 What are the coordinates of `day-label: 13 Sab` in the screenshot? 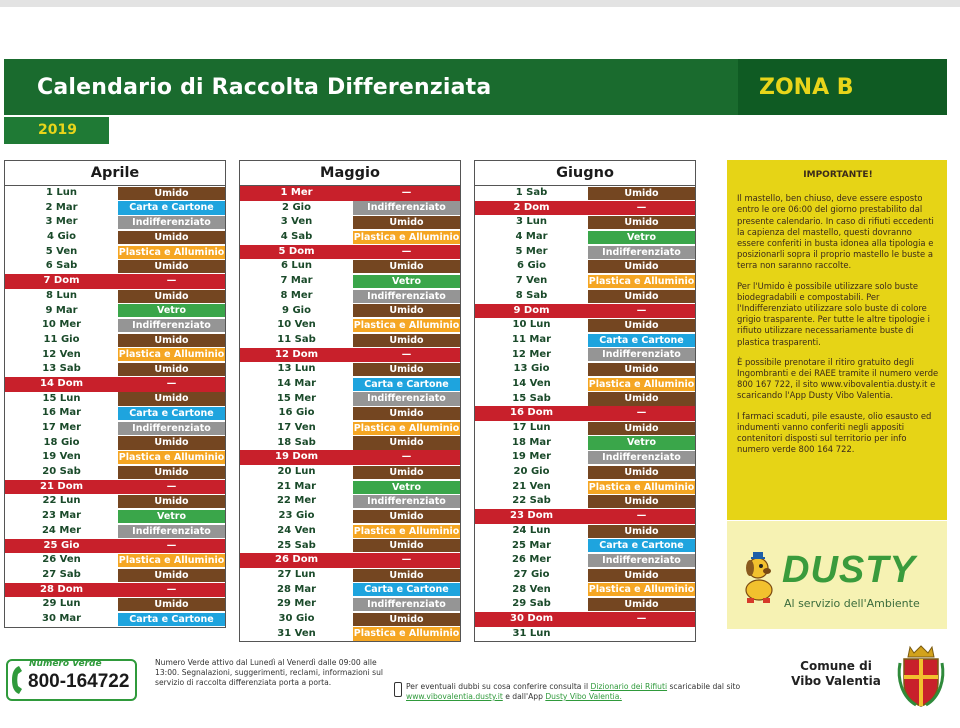 It's located at (61, 369).